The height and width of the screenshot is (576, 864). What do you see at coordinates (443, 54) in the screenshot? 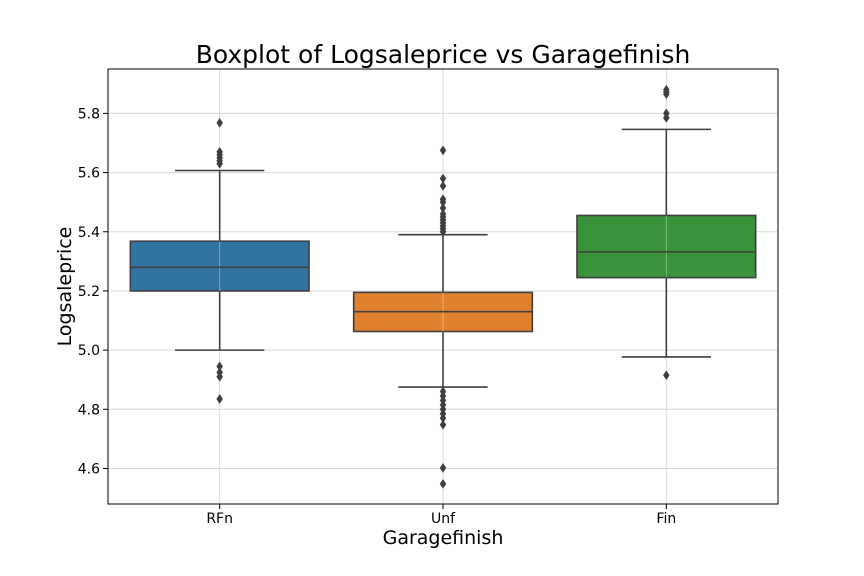
I see `chart-title: Boxplot of Logsaleprice vs Garagefinish` at bounding box center [443, 54].